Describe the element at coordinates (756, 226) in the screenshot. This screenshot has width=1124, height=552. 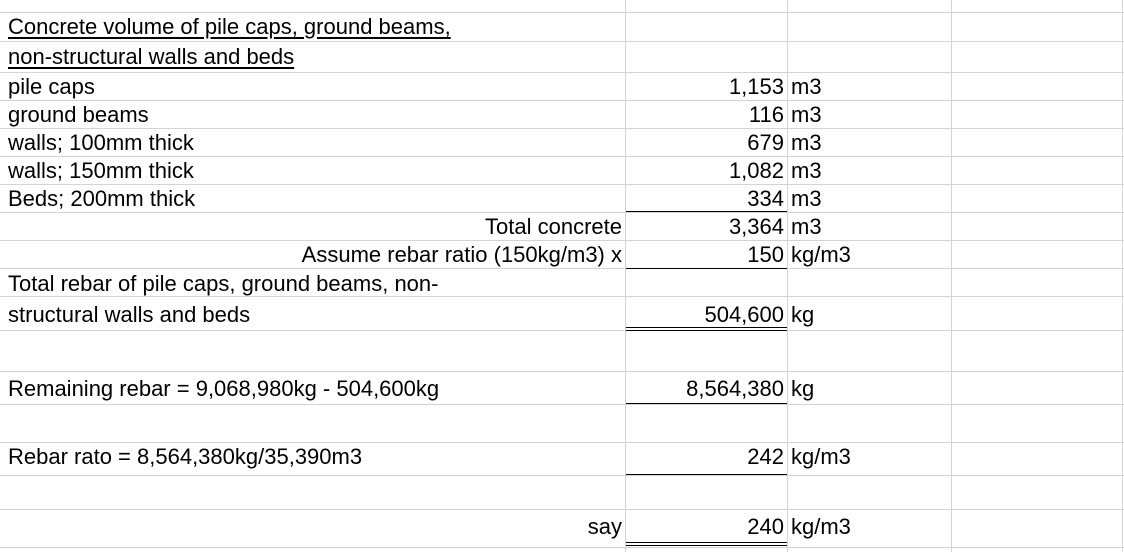
I see `total-concrete-value: 3,364` at that location.